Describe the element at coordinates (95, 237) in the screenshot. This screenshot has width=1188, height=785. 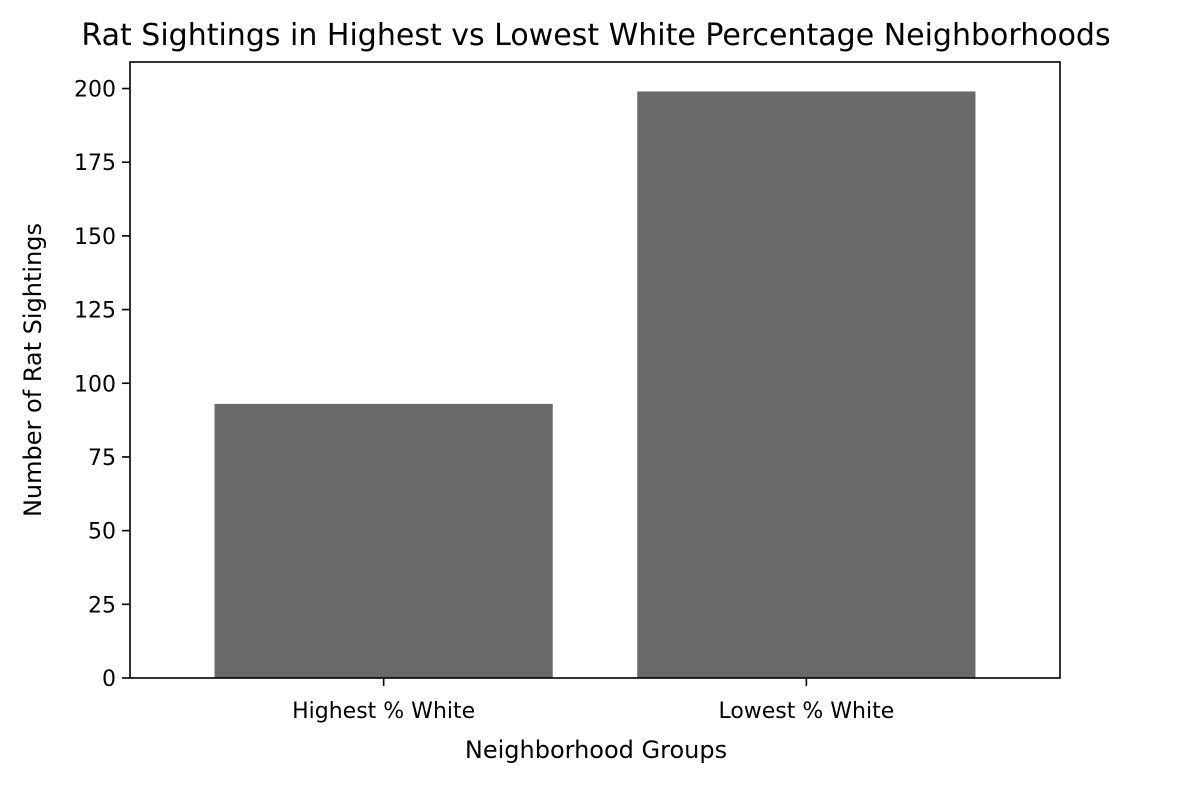
I see `y-tick-label: 150` at that location.